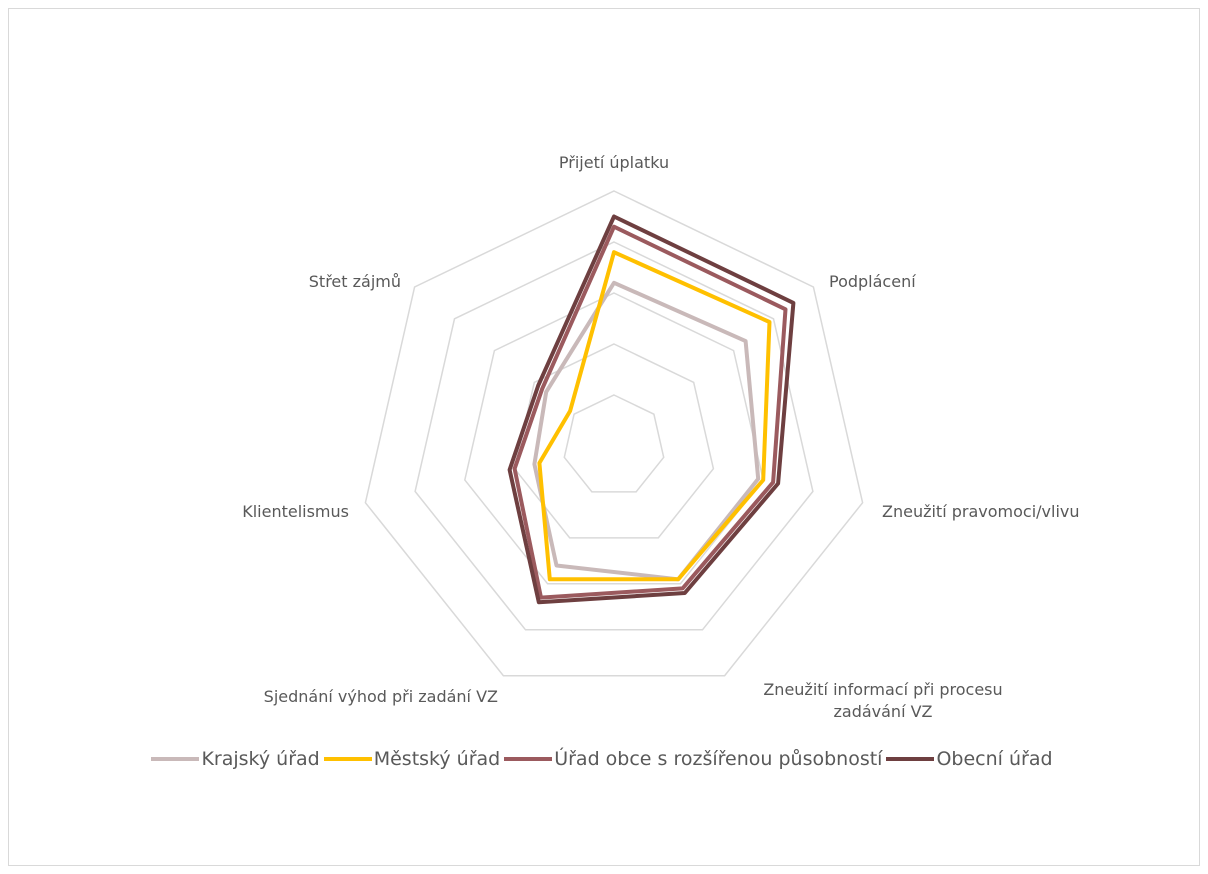 This screenshot has width=1208, height=874. What do you see at coordinates (718, 759) in the screenshot?
I see `legend-label: Úřad obce s rozšířenou působností` at bounding box center [718, 759].